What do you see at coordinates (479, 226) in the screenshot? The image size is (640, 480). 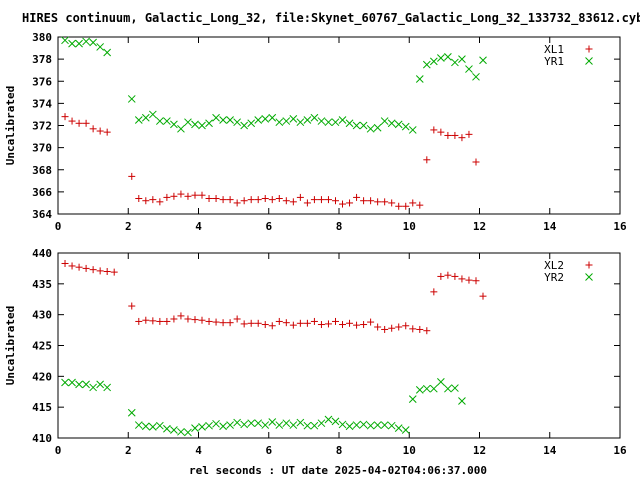 I see `x-tick-label: 12` at bounding box center [479, 226].